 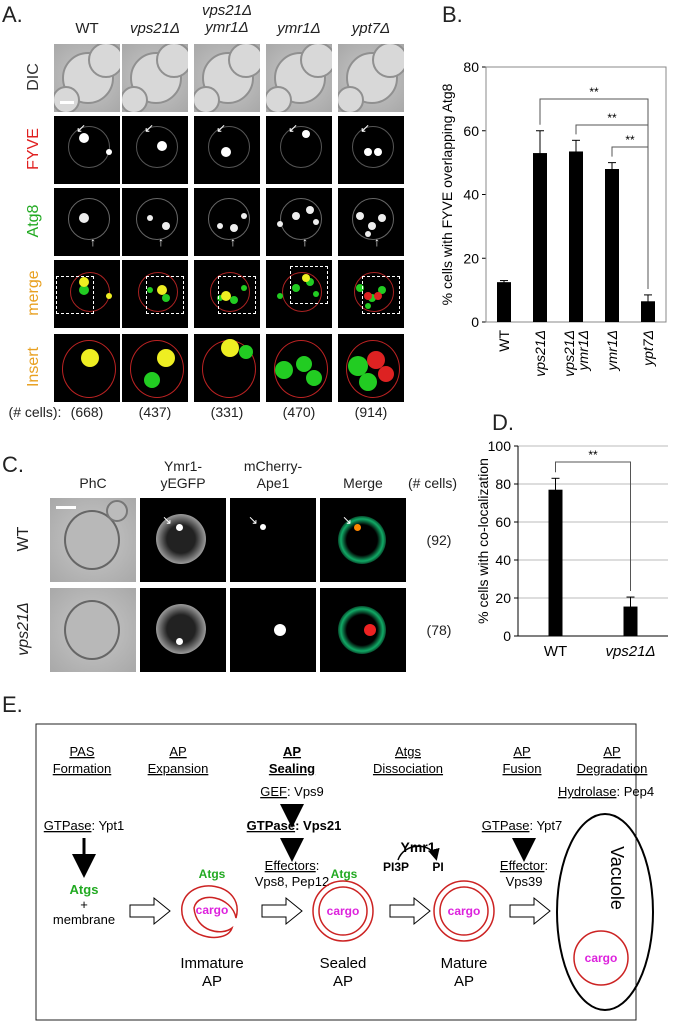 I want to click on y-tick-label: 60, so click(x=503, y=522).